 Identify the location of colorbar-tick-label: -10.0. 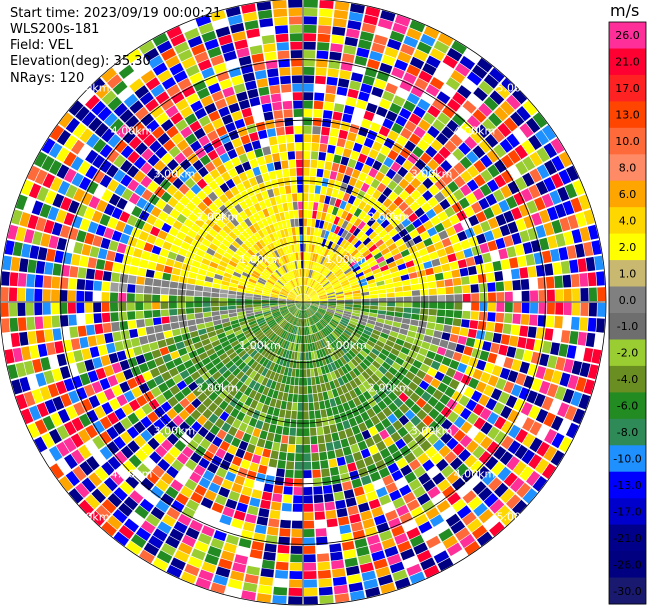
(627, 459).